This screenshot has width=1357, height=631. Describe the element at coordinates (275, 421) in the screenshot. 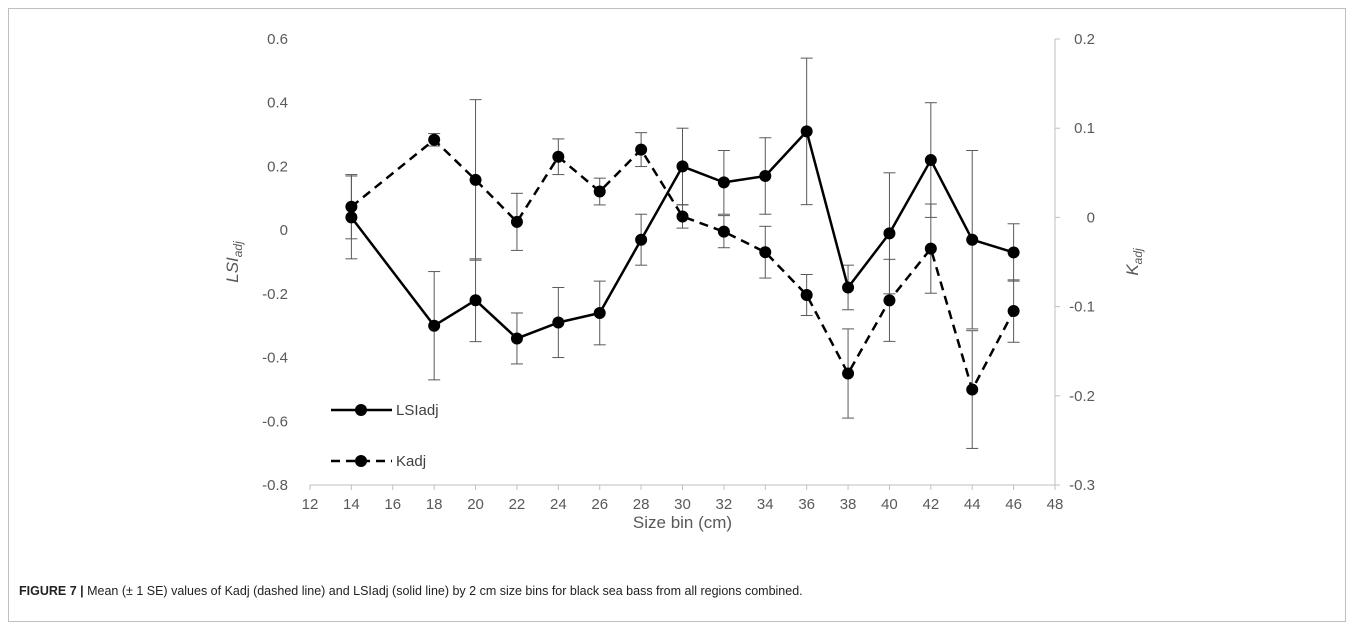

I see `y-tick-label: -0.6` at that location.